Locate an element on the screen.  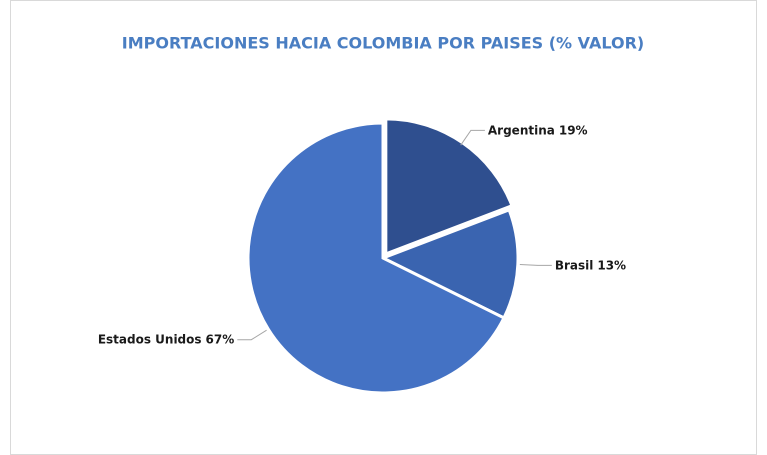
value-label: 13% is located at coordinates (611, 265).